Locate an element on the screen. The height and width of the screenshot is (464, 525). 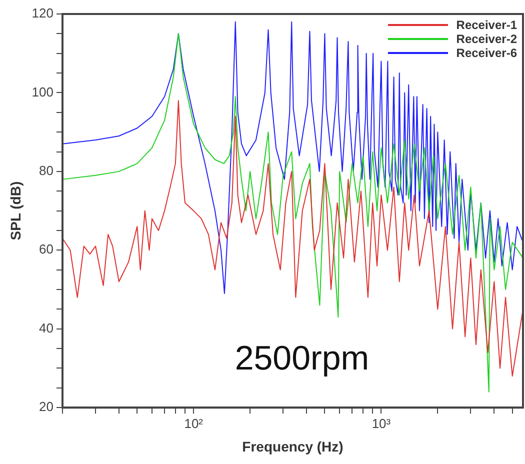
x-tick-label: 10² is located at coordinates (194, 423).